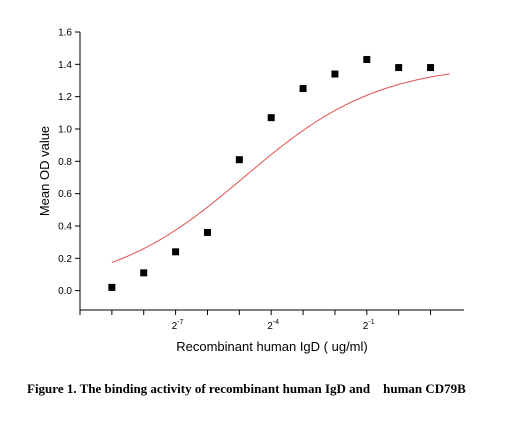 This screenshot has height=424, width=530. I want to click on y-tick-label: 0.0, so click(65, 291).